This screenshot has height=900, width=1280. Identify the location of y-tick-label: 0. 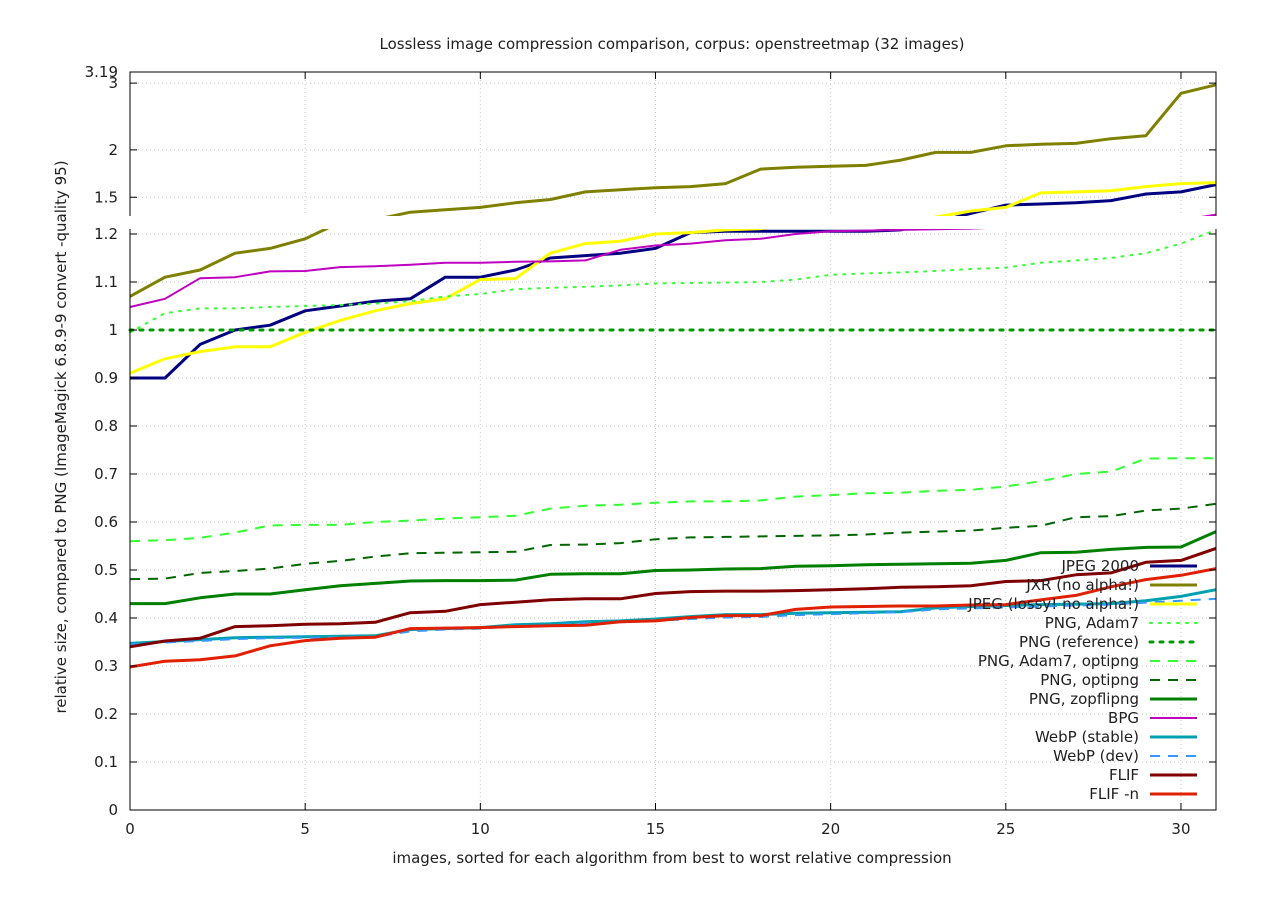
(113, 810).